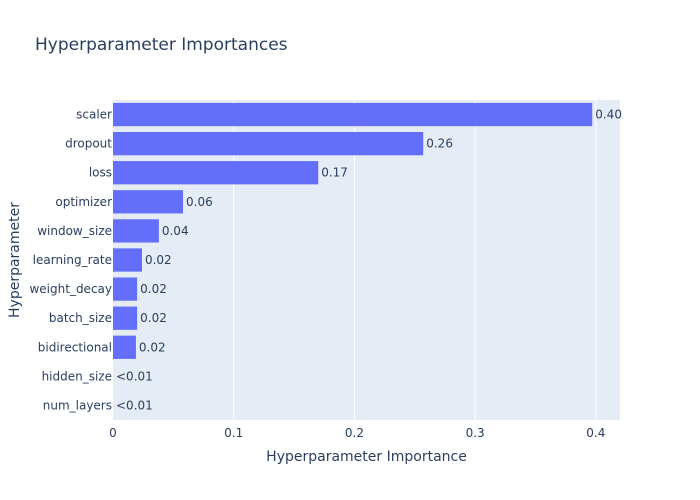 This screenshot has height=500, width=700. Describe the element at coordinates (199, 202) in the screenshot. I see `bar-value-label: 0.06` at that location.